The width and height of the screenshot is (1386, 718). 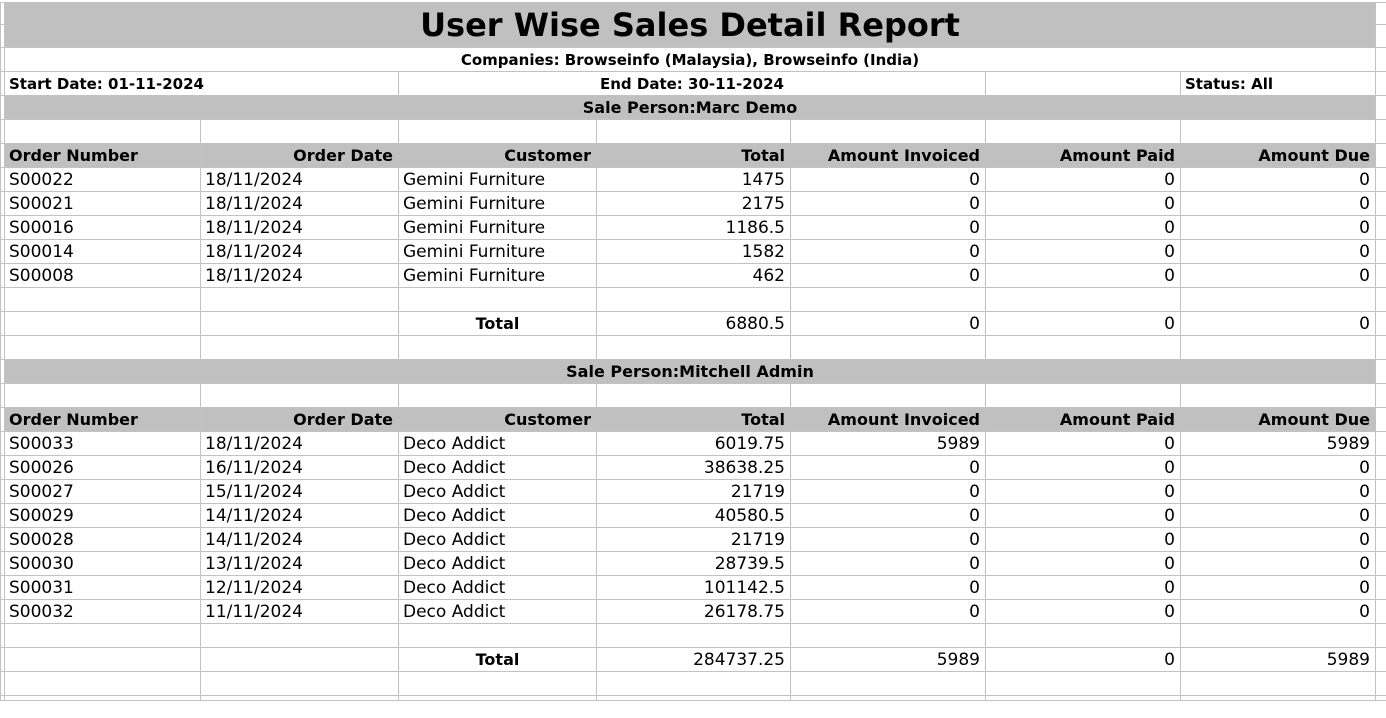 I want to click on table-cell: 26178.75, so click(x=693, y=611).